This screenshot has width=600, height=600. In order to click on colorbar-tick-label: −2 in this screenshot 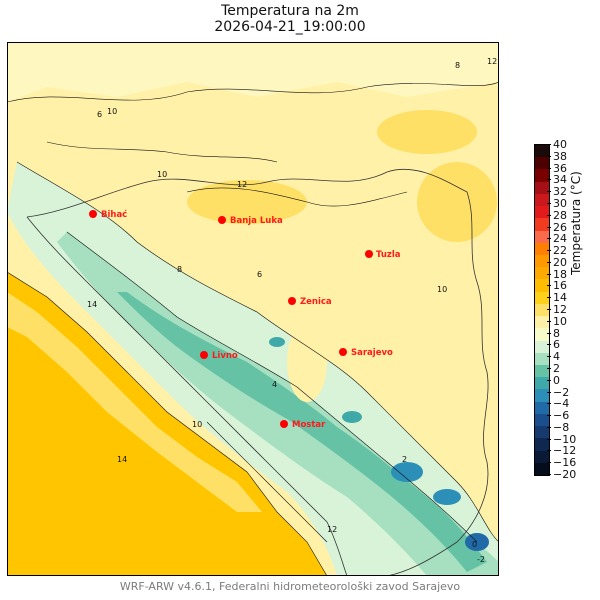, I will do `click(565, 392)`.